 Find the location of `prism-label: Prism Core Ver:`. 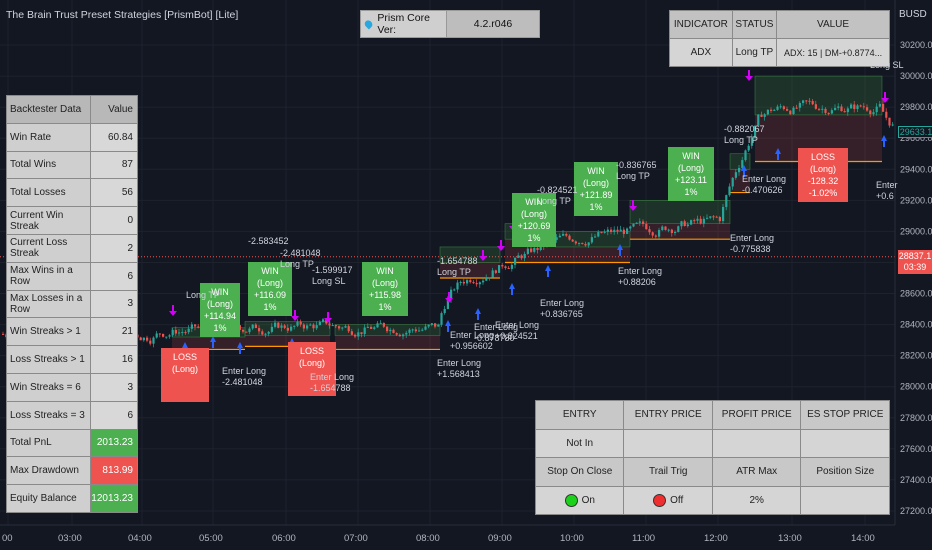

prism-label: Prism Core Ver: is located at coordinates (403, 24).